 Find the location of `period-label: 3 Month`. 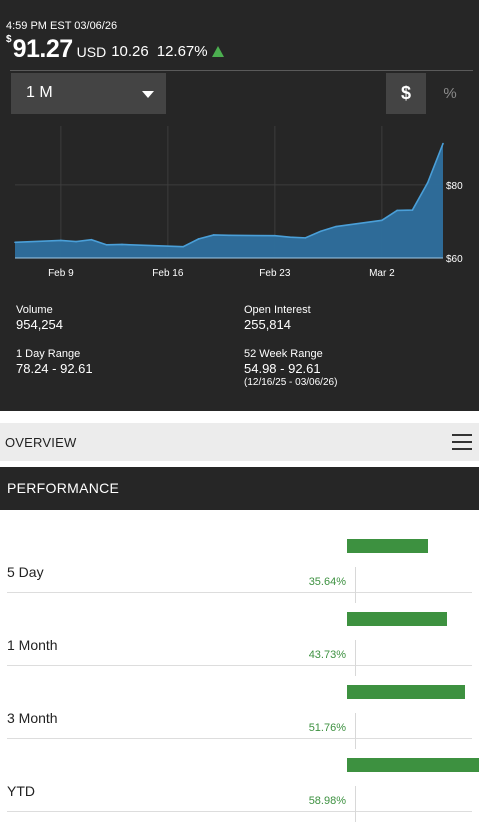

period-label: 3 Month is located at coordinates (32, 718).